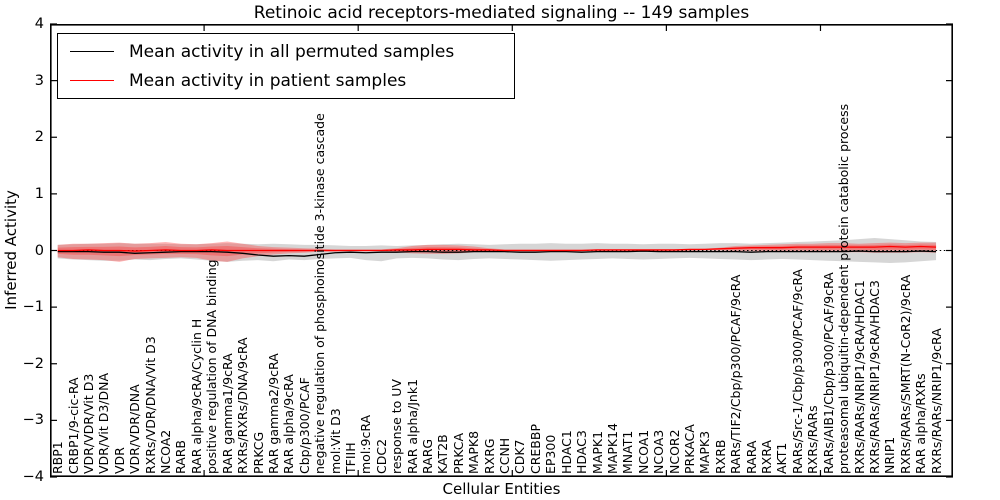 The height and width of the screenshot is (500, 1000). Describe the element at coordinates (428, 456) in the screenshot. I see `x-tick-label: RARG` at that location.